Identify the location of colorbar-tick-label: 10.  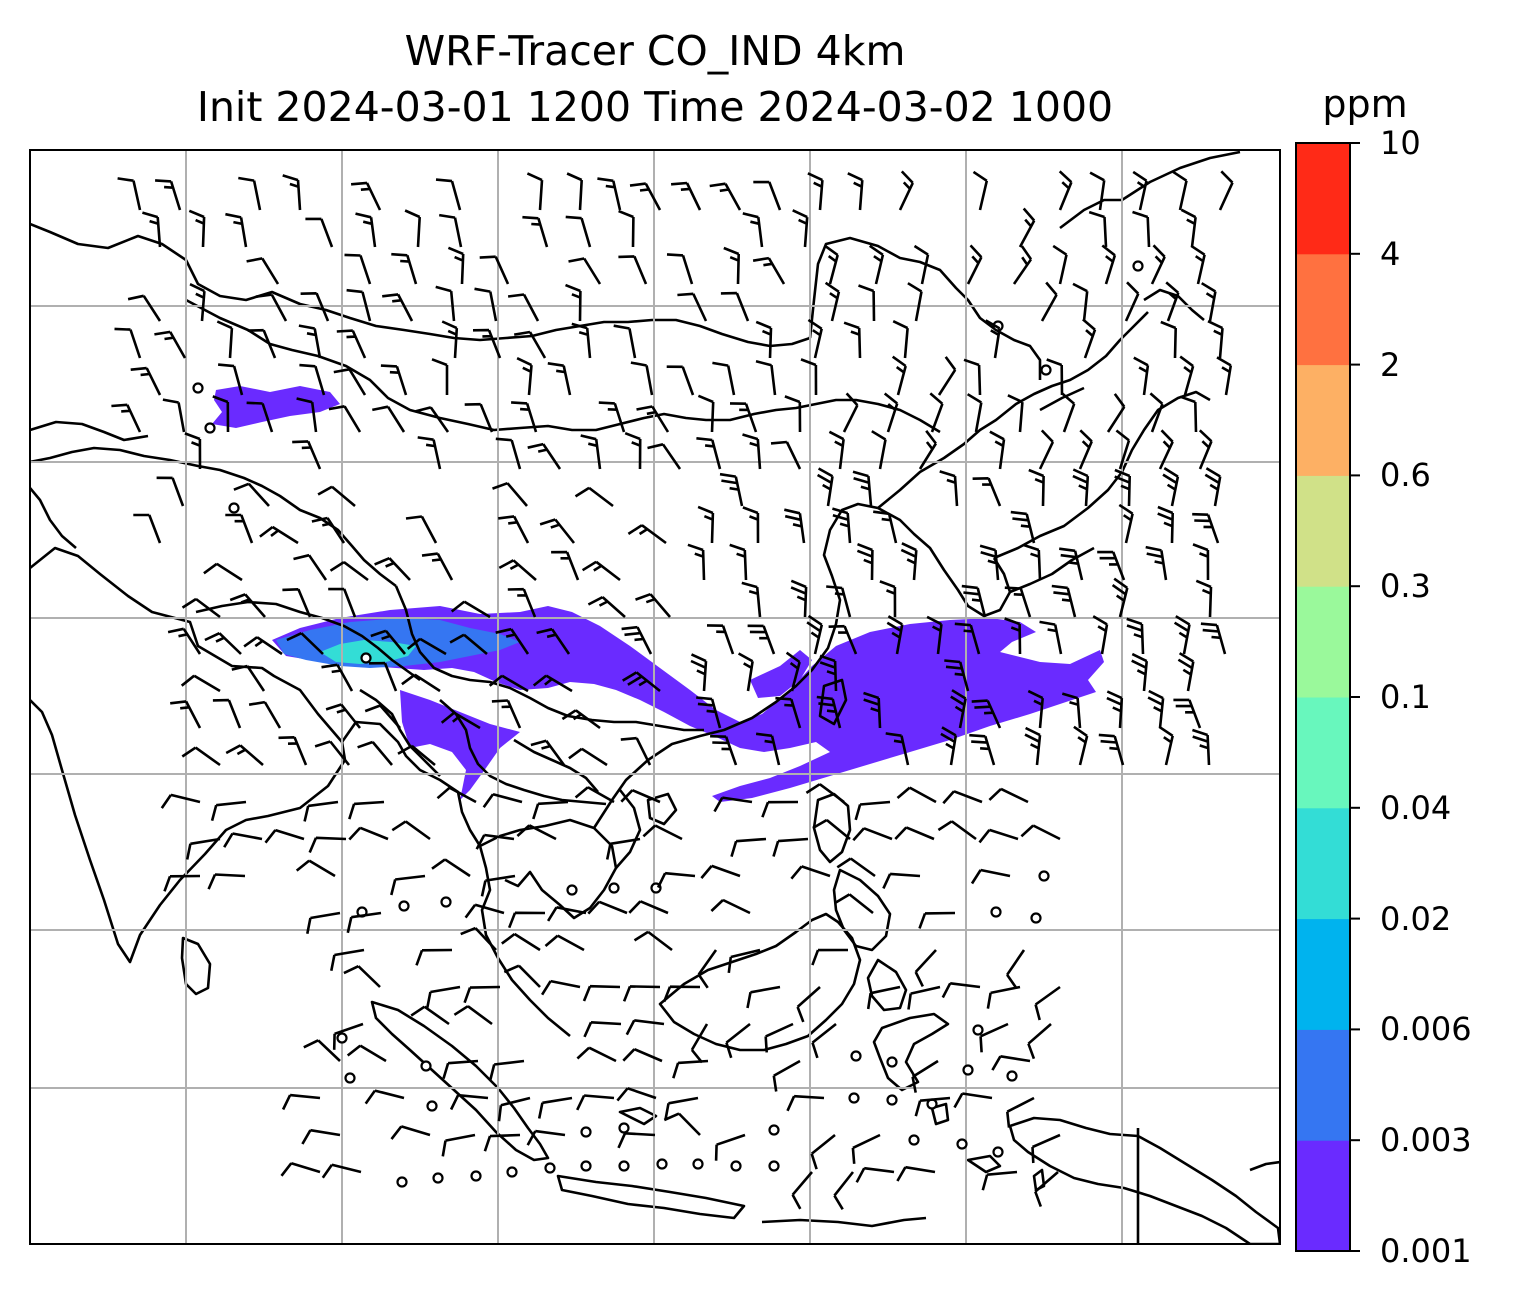
(1400, 143).